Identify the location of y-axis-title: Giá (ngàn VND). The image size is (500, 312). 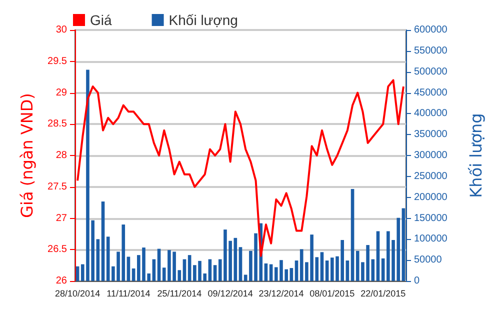
(27, 155).